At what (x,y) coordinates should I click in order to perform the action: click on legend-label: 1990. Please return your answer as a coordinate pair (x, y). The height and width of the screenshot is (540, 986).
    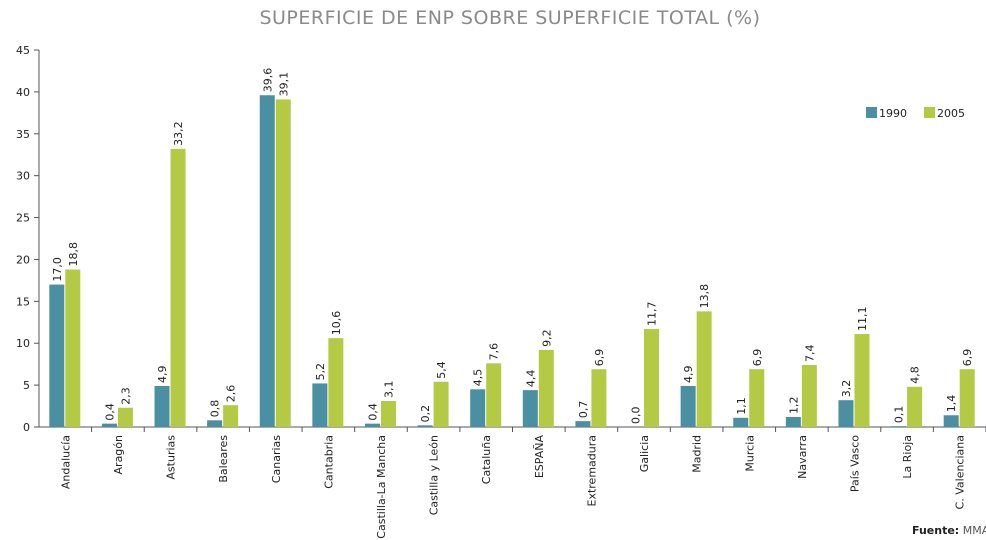
    Looking at the image, I should click on (893, 113).